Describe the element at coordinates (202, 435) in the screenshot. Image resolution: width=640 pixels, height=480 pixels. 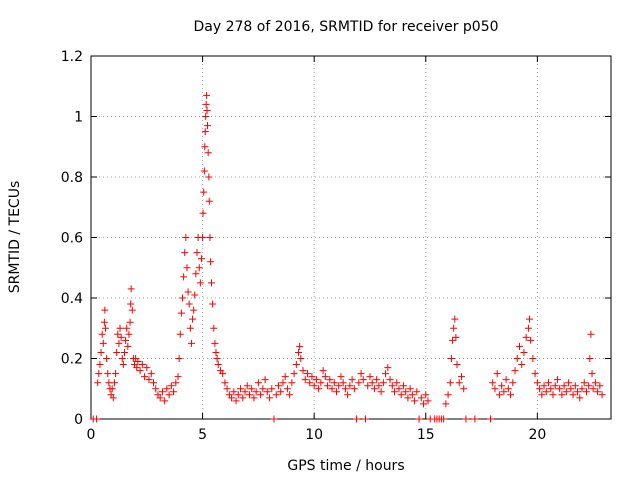
I see `x-tick-label: 5` at that location.